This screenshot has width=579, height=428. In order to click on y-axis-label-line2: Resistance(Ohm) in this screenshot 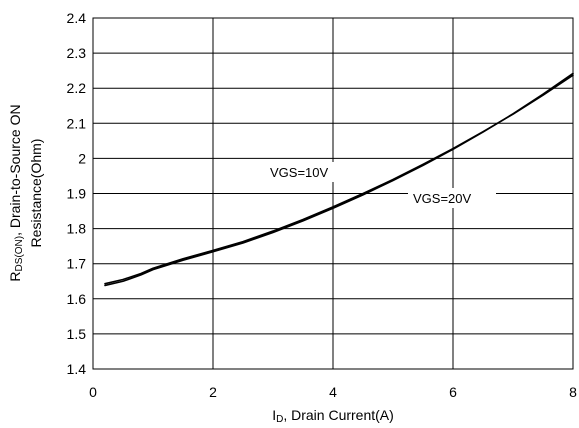, I will do `click(36, 193)`.